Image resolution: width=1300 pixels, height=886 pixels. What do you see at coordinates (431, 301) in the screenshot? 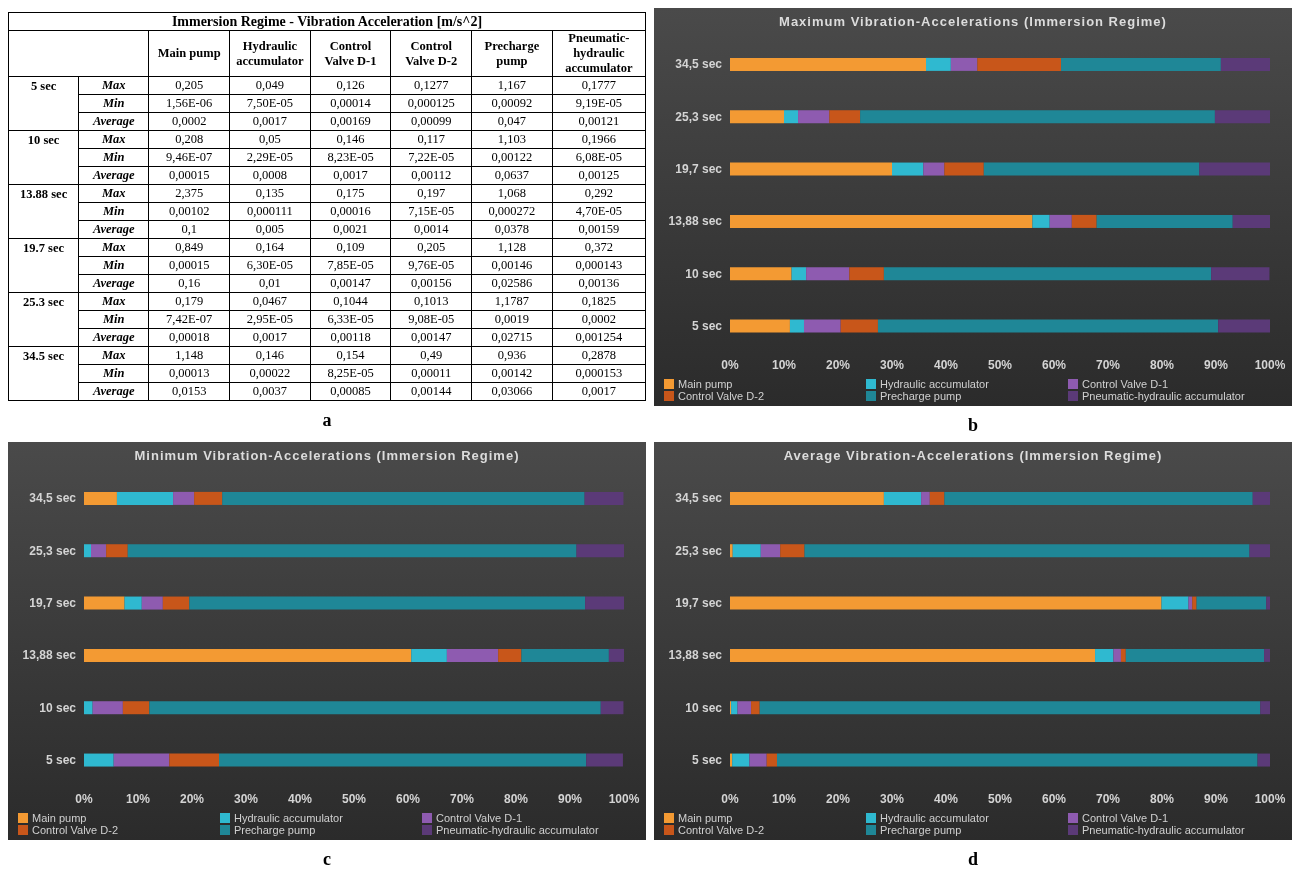
I see `text: 0,1013` at bounding box center [431, 301].